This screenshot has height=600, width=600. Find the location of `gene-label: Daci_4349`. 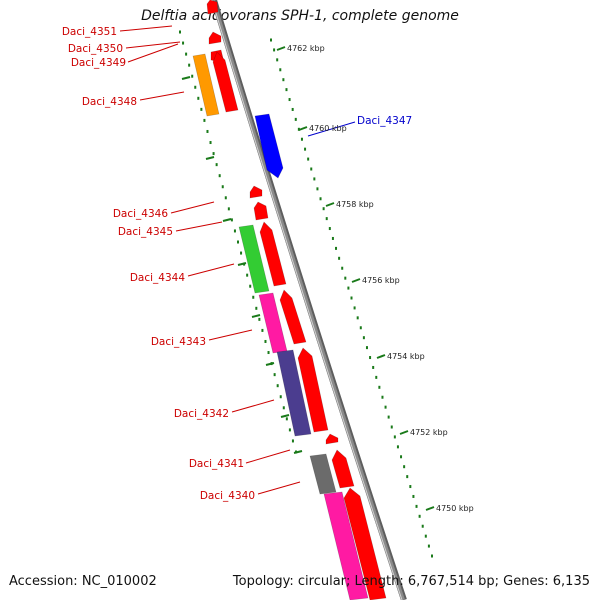

gene-label: Daci_4349 is located at coordinates (98, 63).